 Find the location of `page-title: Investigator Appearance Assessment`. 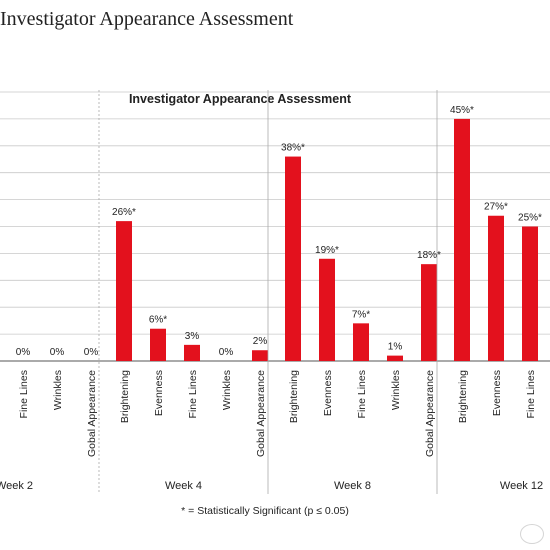

page-title: Investigator Appearance Assessment is located at coordinates (147, 19).